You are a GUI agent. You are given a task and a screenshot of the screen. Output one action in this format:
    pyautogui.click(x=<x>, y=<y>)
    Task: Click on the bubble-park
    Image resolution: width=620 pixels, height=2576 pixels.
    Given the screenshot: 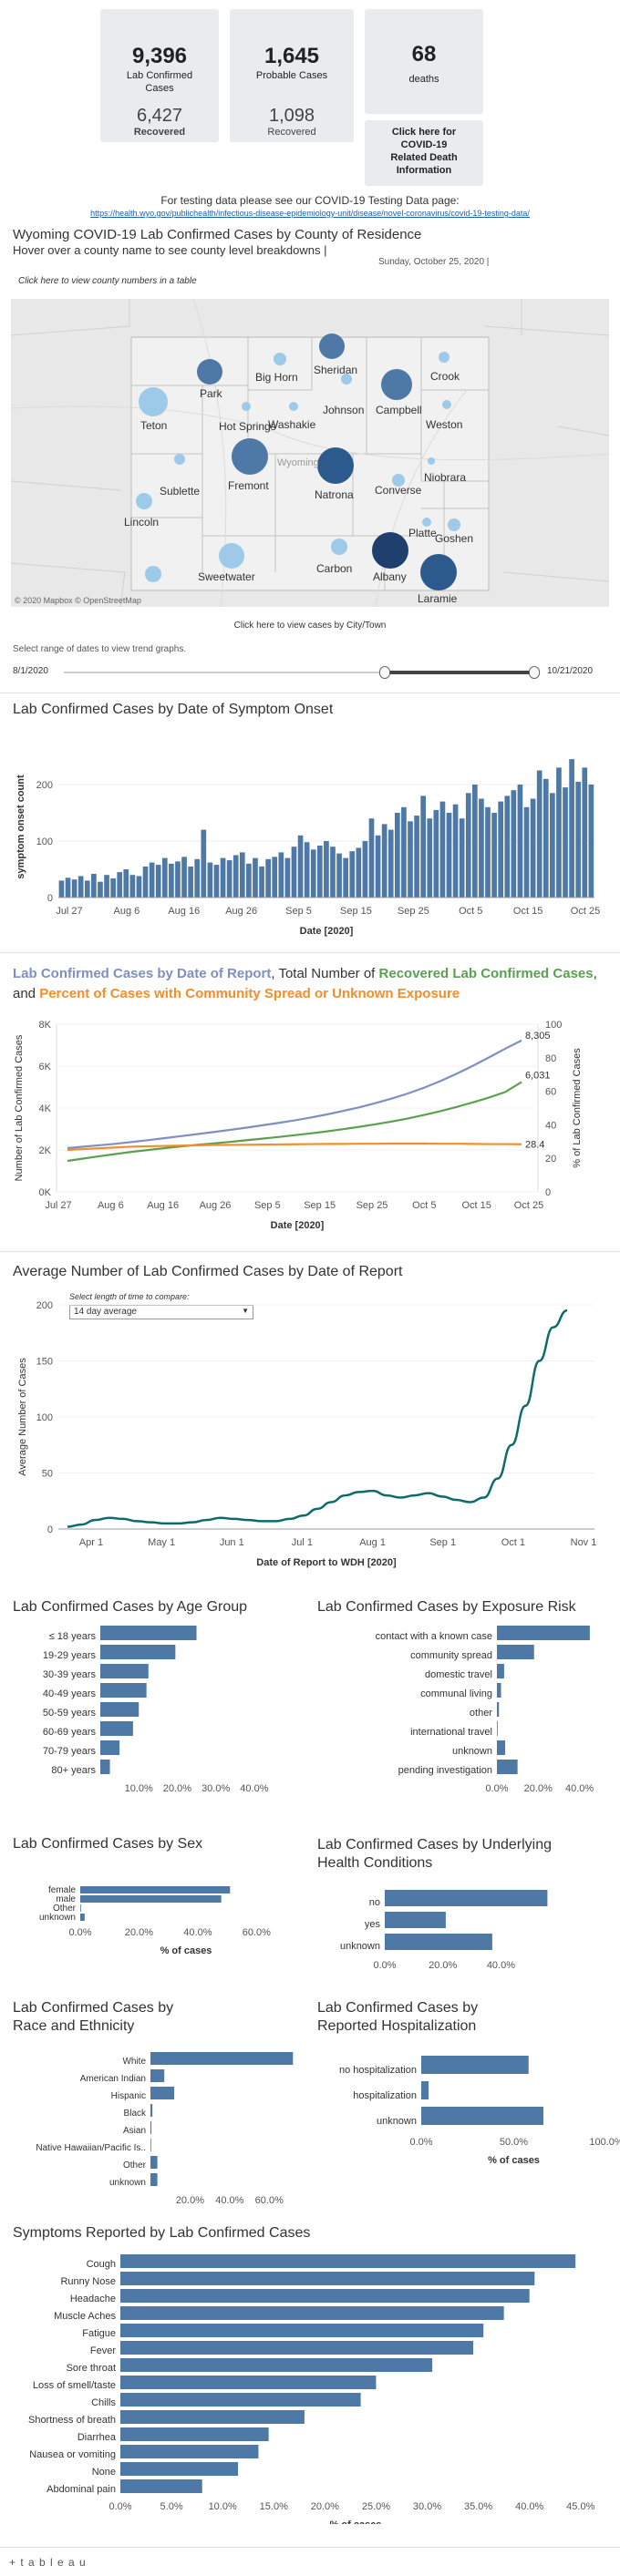 What is the action you would take?
    pyautogui.click(x=209, y=372)
    